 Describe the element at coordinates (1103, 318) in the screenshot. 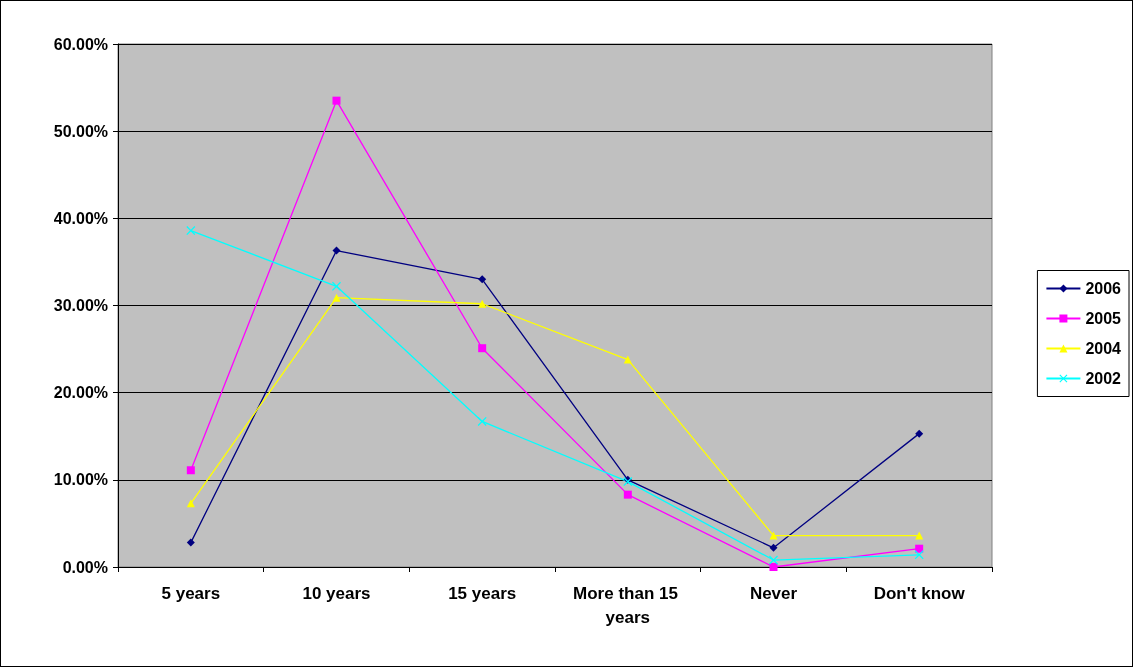

I see `legend-label: 2005` at that location.